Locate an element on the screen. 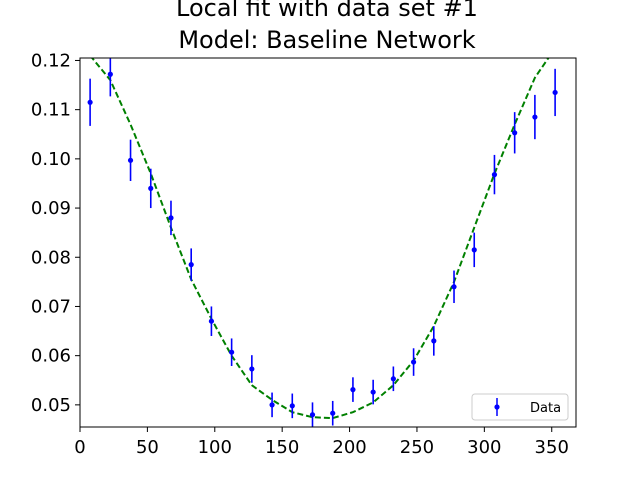 Image resolution: width=640 pixels, height=480 pixels. y-axis: 0.05 0.06 0.07 0.08 0.09 0.10 0.11 0.12 is located at coordinates (55, 233).